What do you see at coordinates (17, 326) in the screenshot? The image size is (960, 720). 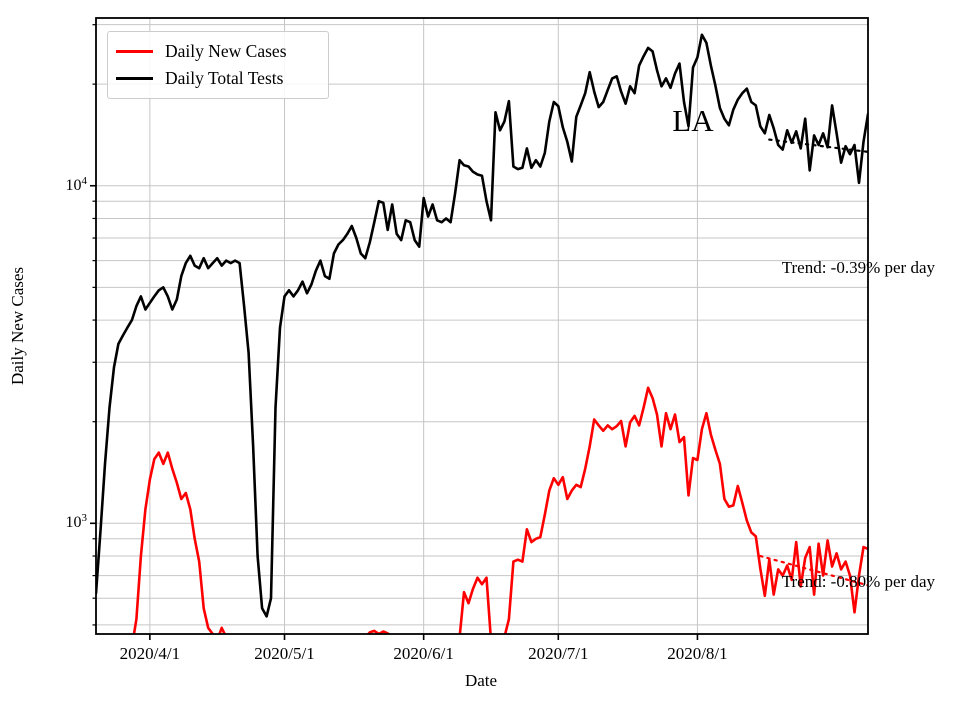 I see `y-axis-label: Daily New Cases` at bounding box center [17, 326].